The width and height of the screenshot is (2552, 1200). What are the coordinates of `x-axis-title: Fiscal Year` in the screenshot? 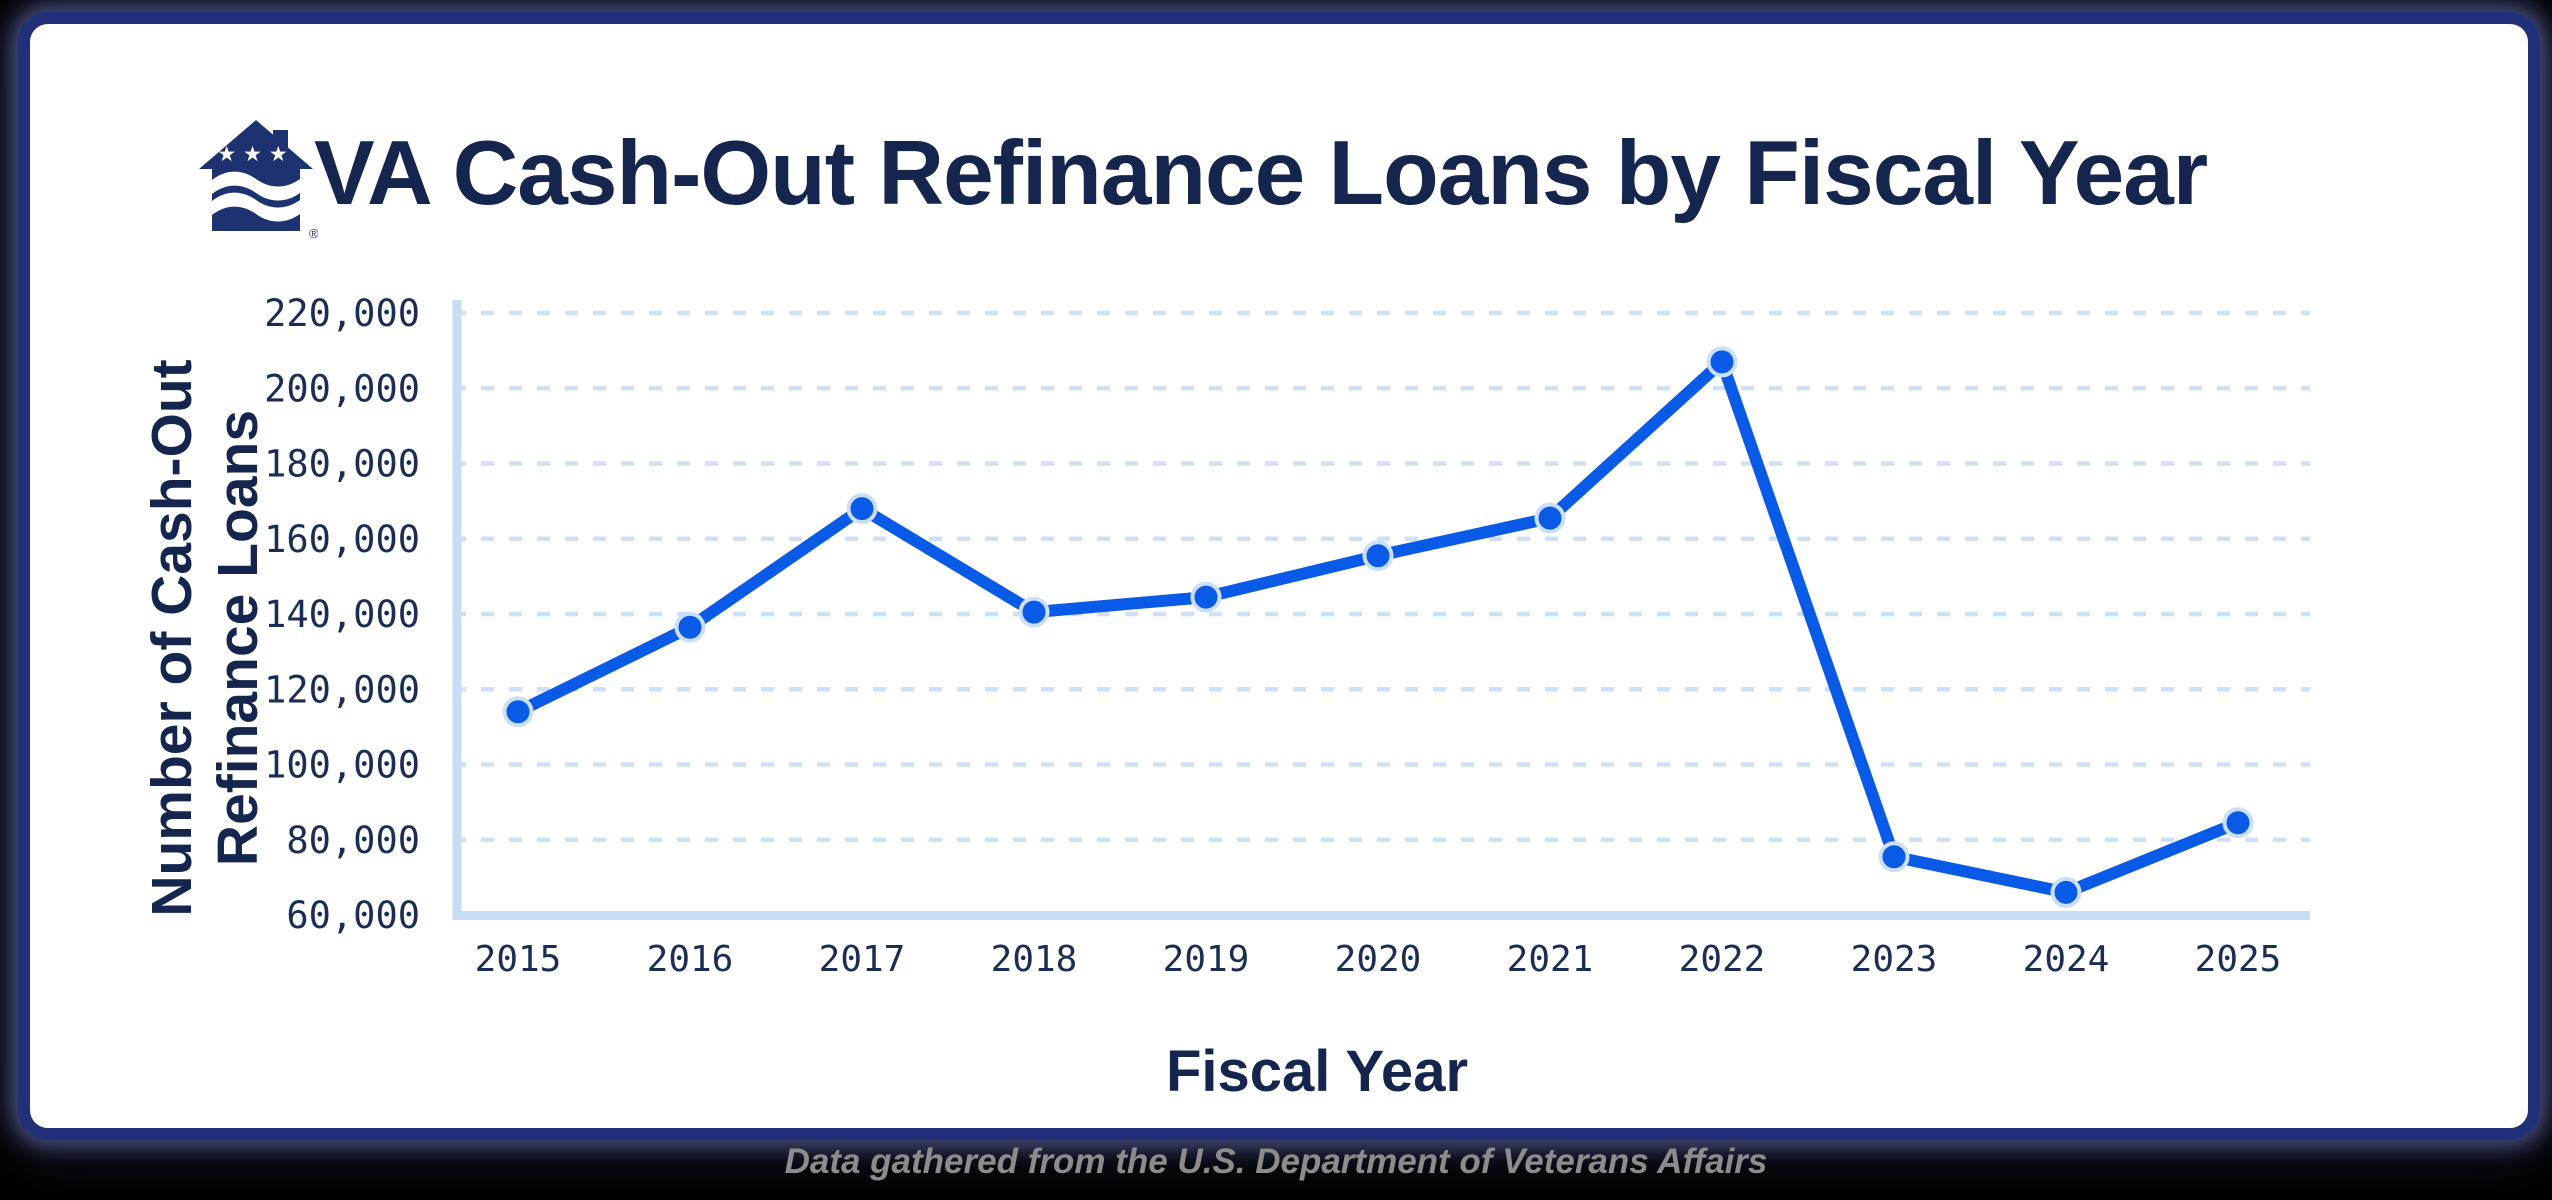 It's located at (1317, 1071).